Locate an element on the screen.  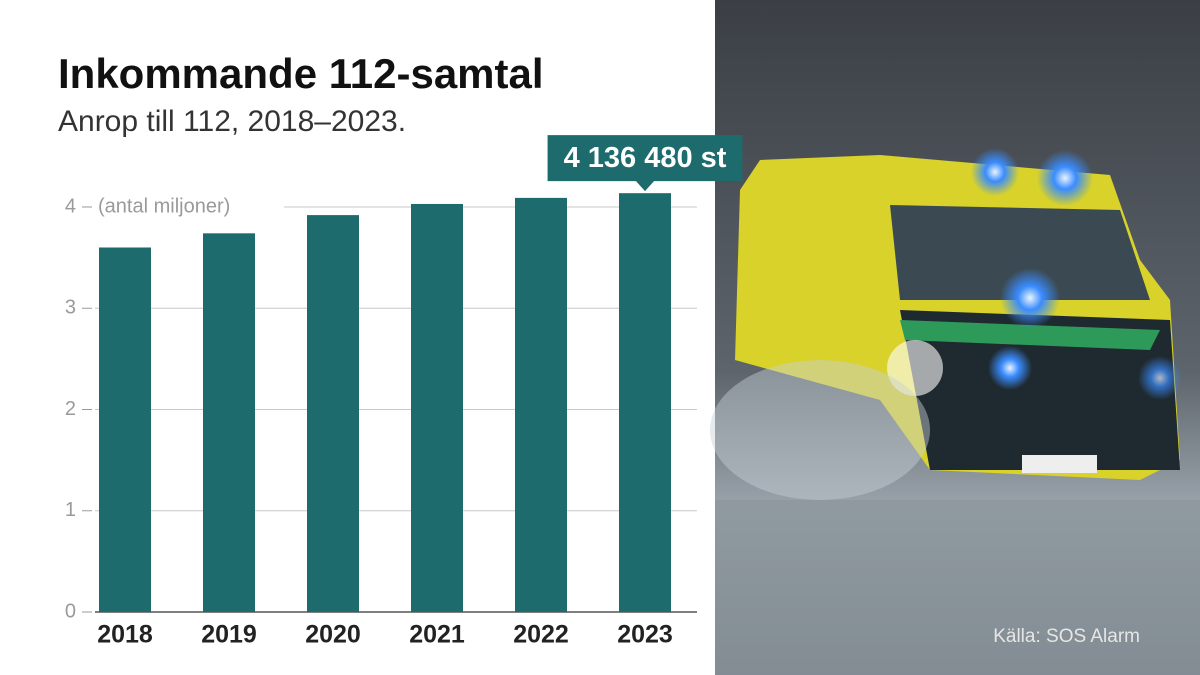
callout-box is located at coordinates (645, 163).